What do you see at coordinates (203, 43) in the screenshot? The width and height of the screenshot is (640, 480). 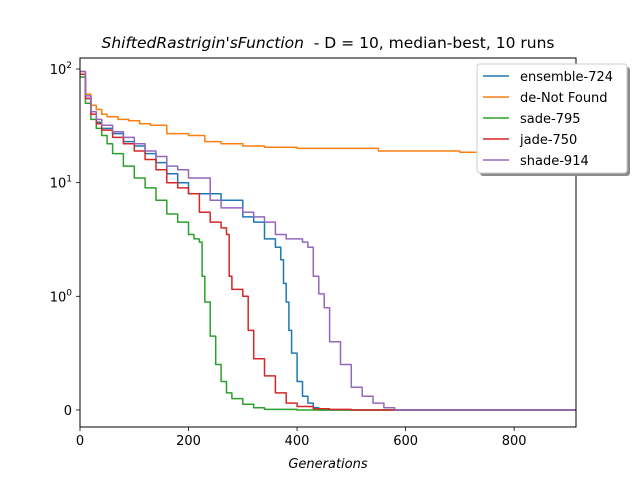 I see `chart-title-italic: ShiftedRastrigin'sFunction` at bounding box center [203, 43].